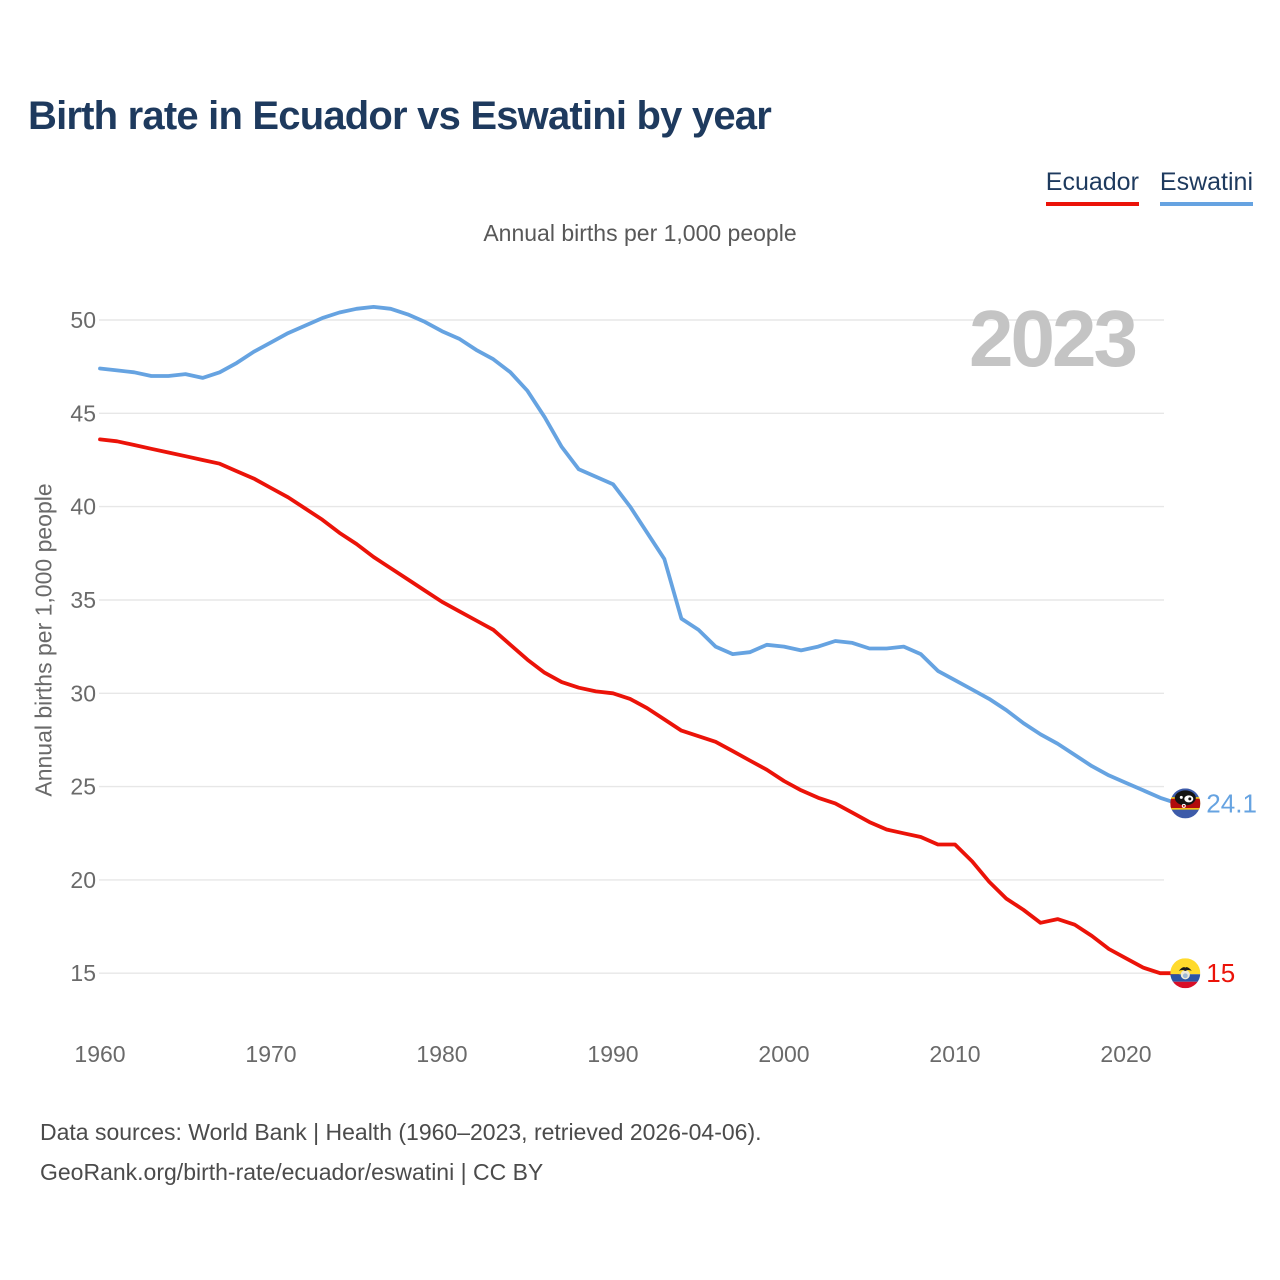 Image resolution: width=1280 pixels, height=1280 pixels. I want to click on ecuador-flag-icon, so click(1185, 973).